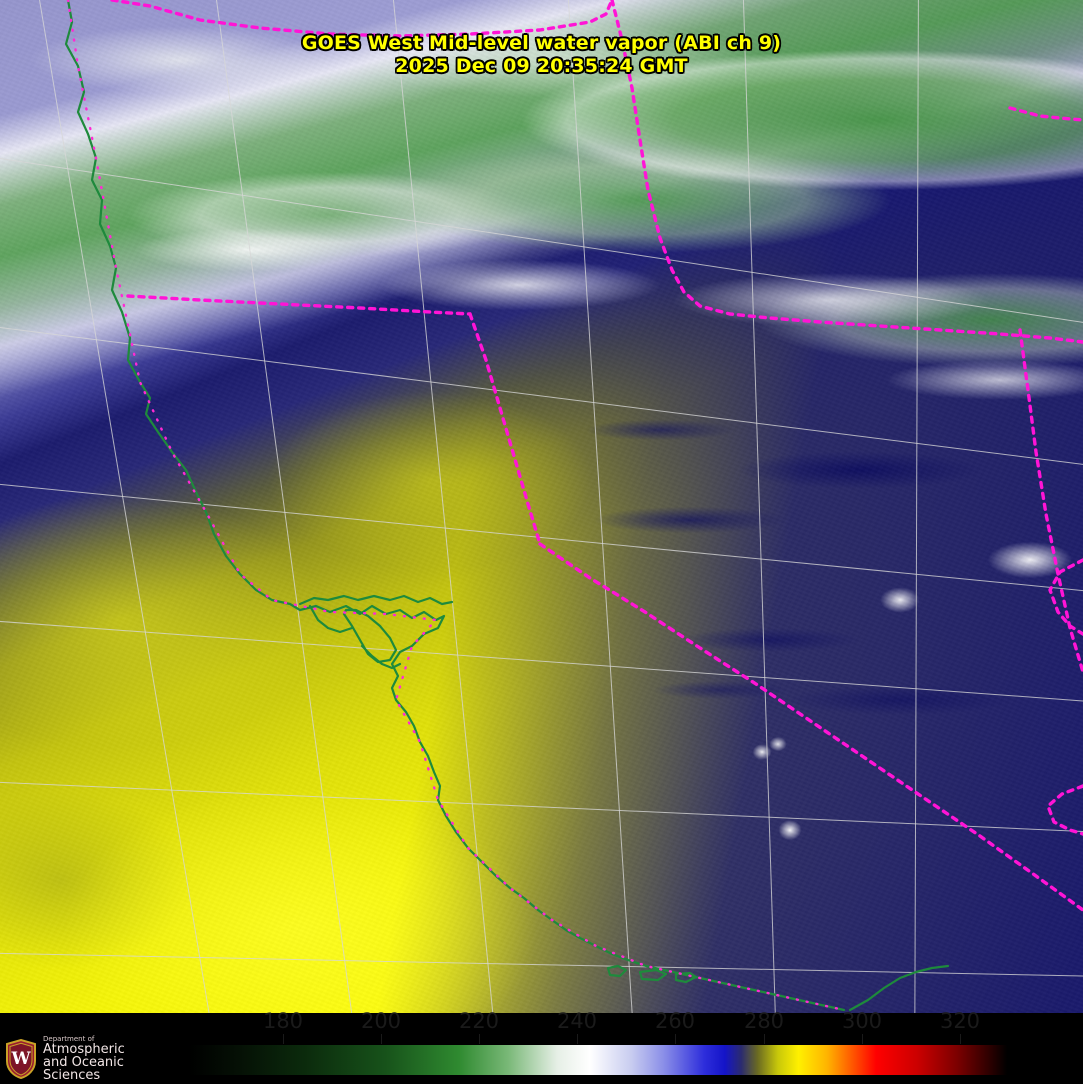  What do you see at coordinates (960, 1021) in the screenshot?
I see `colorbar-tick-label: 320` at bounding box center [960, 1021].